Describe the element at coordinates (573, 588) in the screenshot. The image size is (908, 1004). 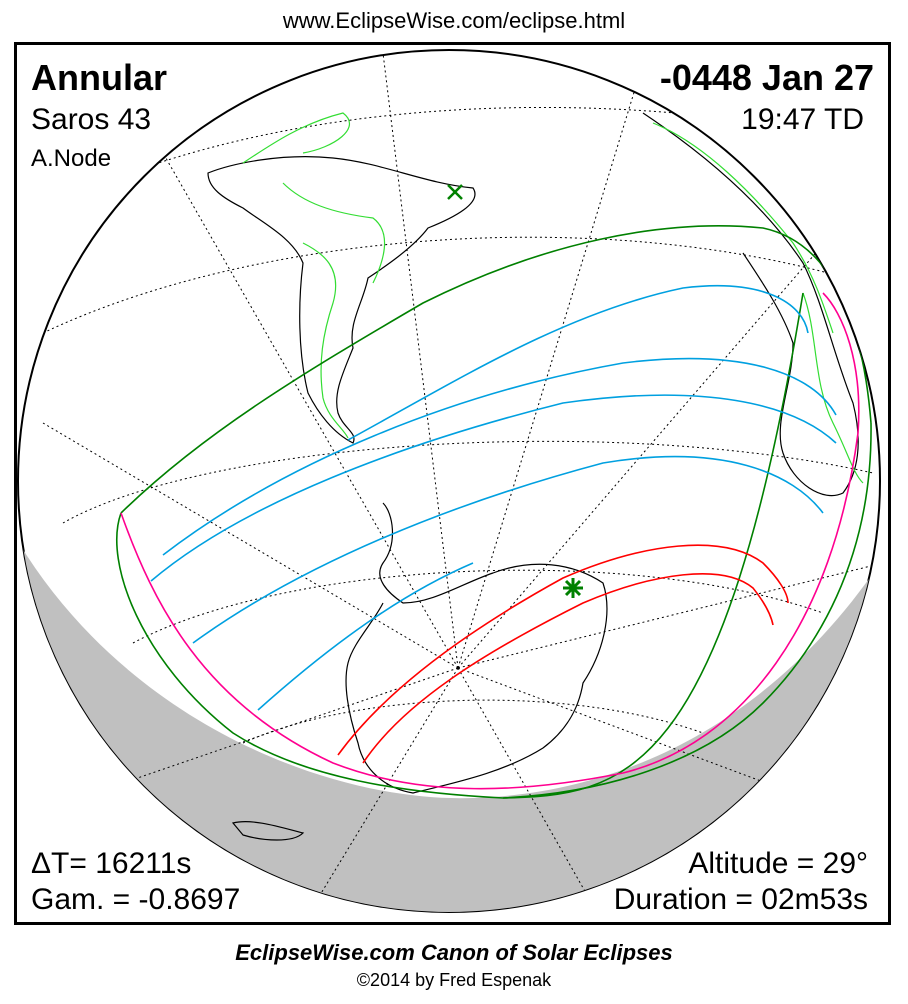
I see `greatest-eclipse-star-icon` at that location.